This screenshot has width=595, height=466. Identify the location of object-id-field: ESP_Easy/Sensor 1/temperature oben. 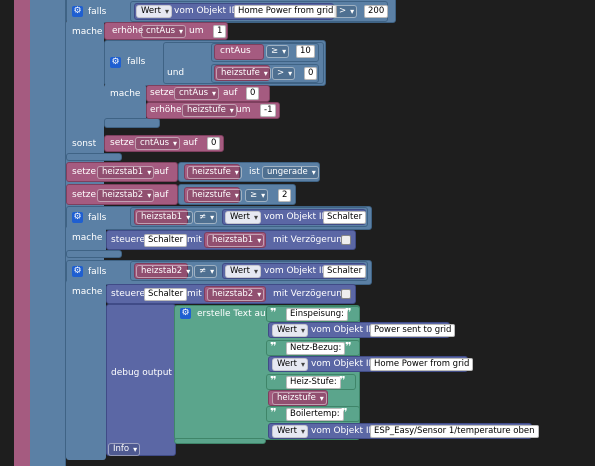
(454, 431).